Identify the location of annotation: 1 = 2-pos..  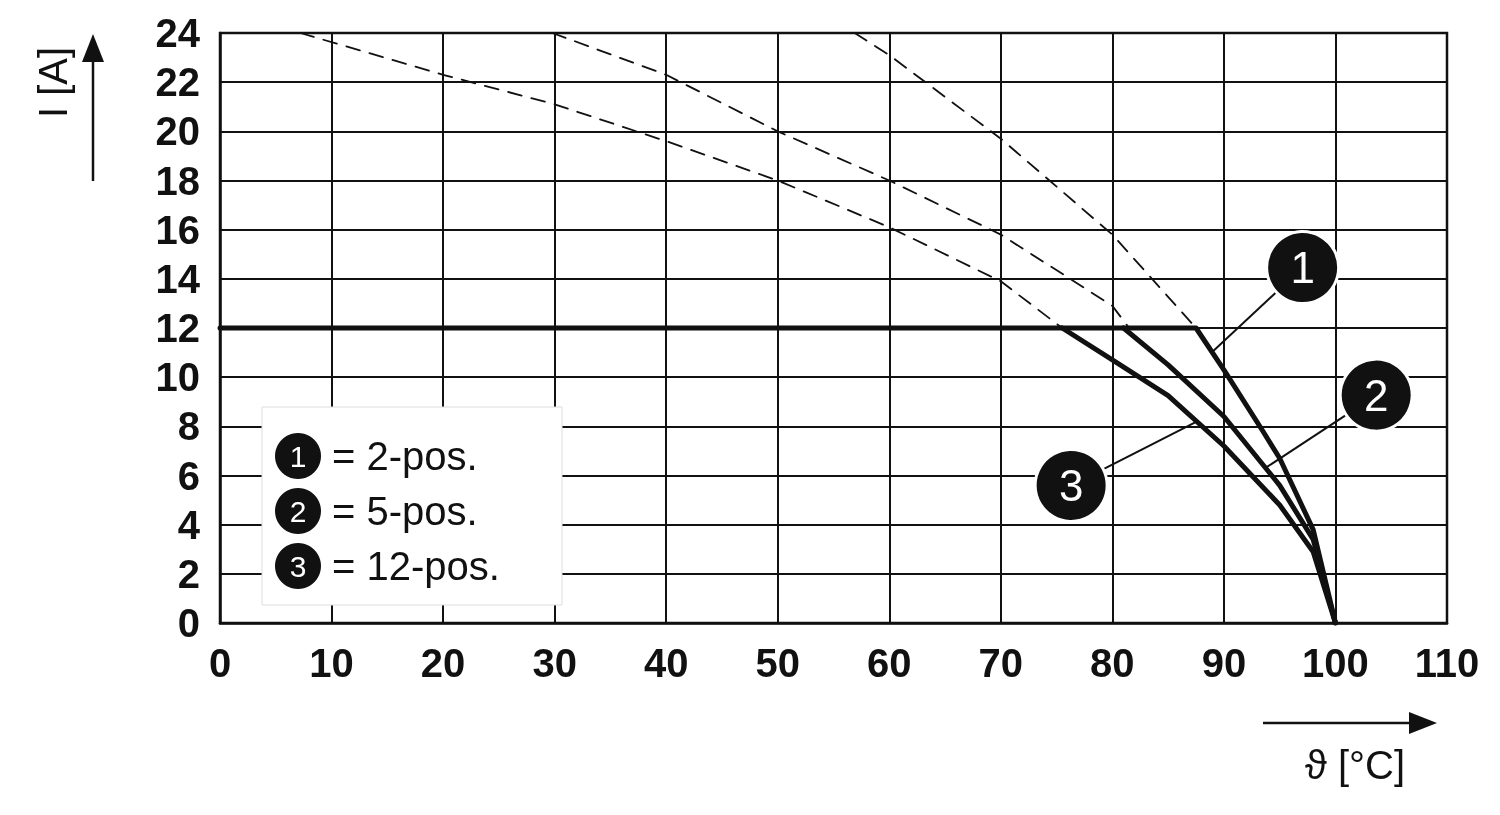
(383, 456).